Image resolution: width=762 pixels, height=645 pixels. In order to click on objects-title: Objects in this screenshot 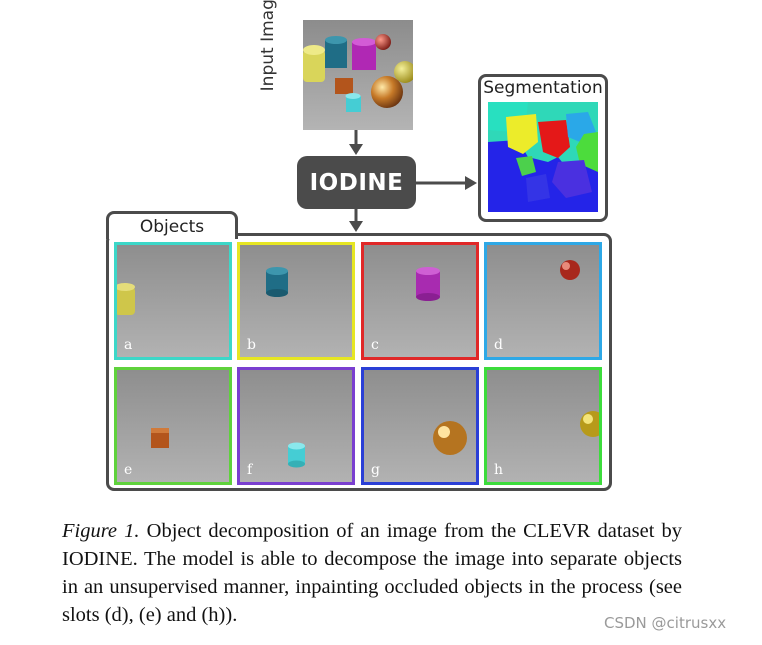, I will do `click(172, 225)`.